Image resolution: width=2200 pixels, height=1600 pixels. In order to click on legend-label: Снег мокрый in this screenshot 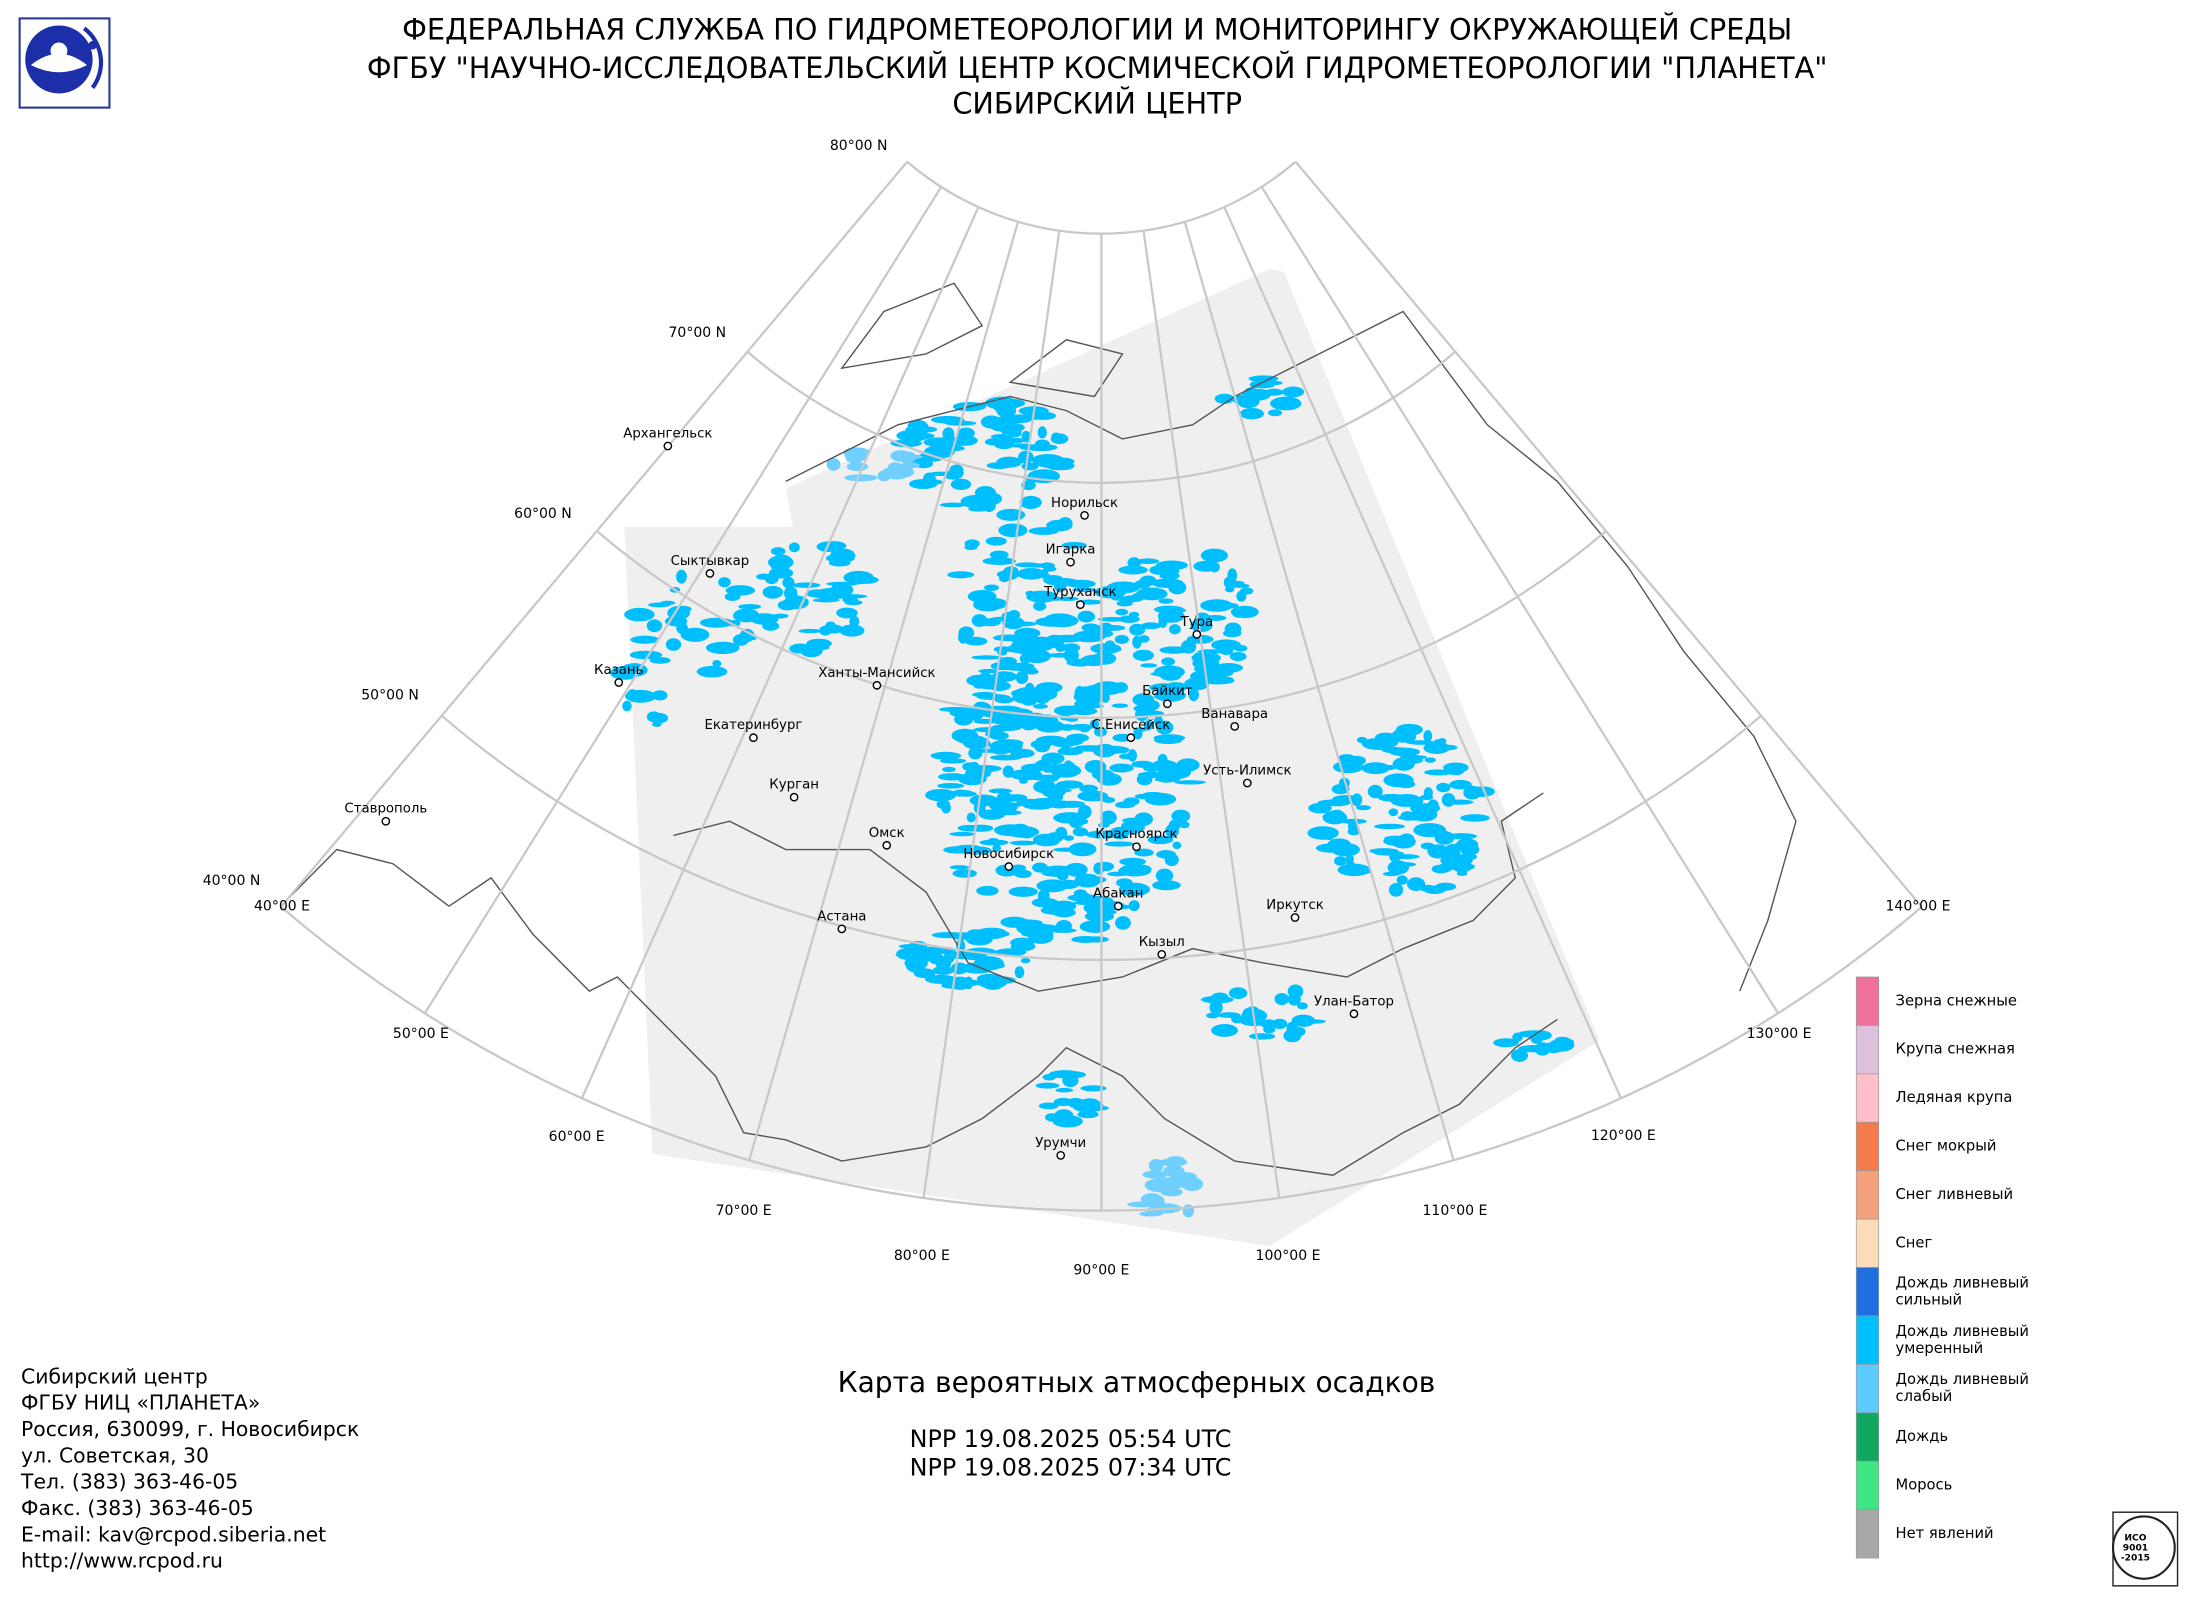, I will do `click(1946, 1146)`.